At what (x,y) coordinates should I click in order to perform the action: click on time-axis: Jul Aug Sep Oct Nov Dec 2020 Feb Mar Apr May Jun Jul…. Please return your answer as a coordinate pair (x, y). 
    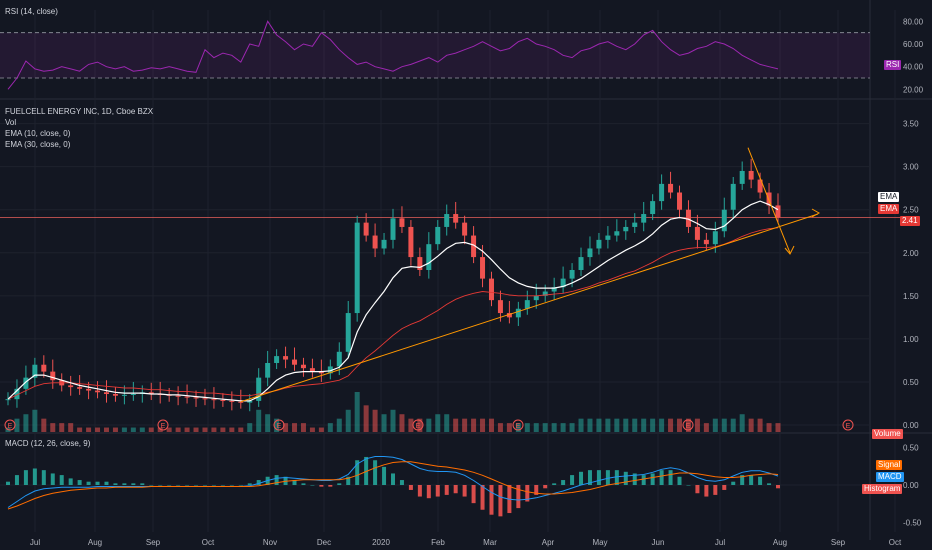
    Looking at the image, I should click on (466, 542).